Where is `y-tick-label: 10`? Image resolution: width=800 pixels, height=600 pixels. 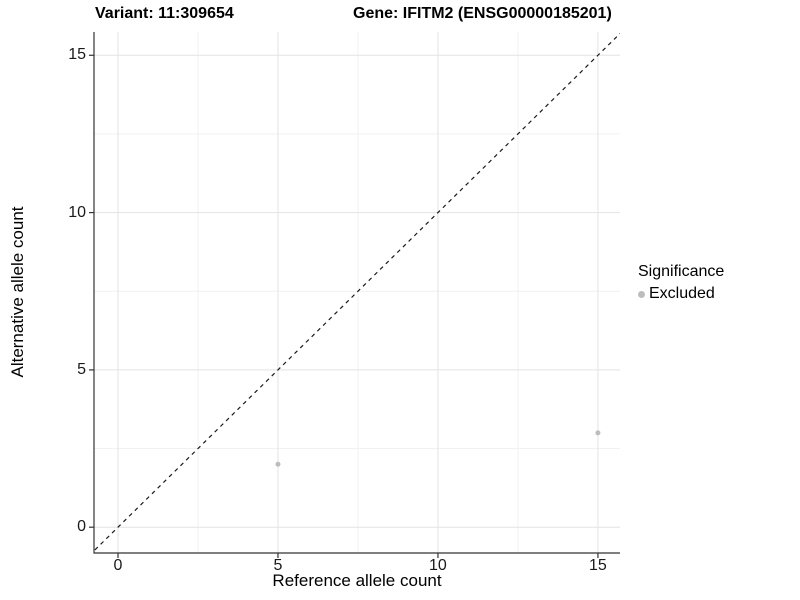
y-tick-label: 10 is located at coordinates (77, 212).